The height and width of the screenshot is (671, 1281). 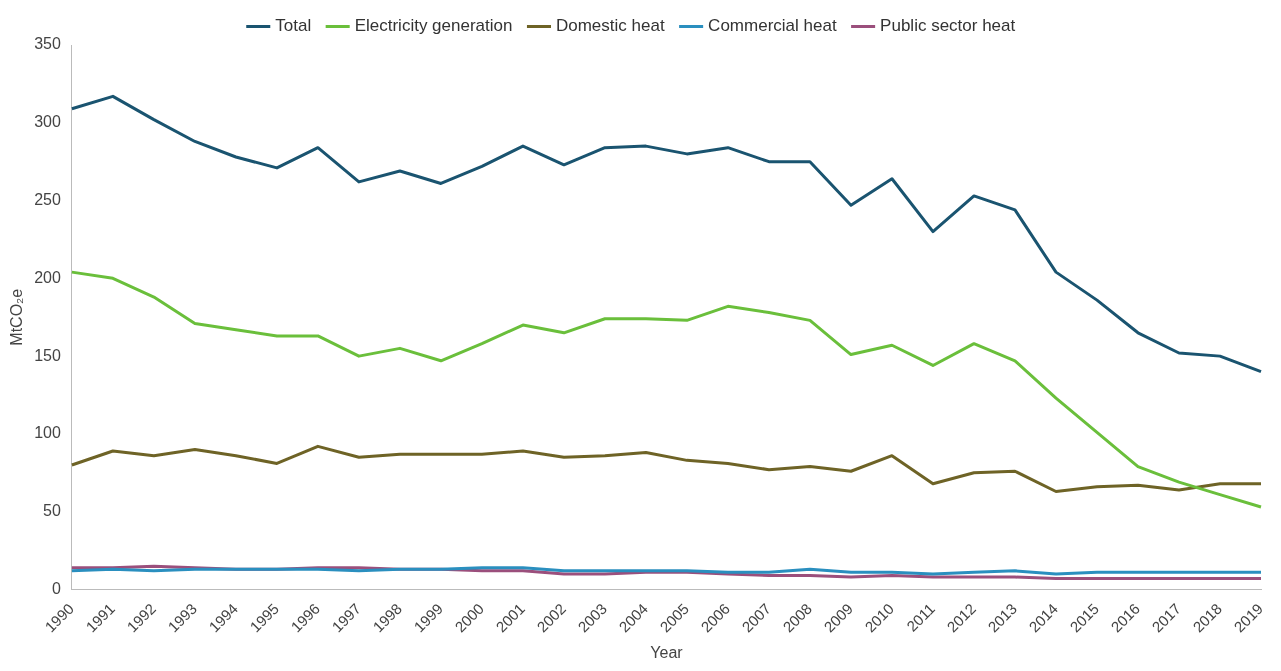 What do you see at coordinates (47, 277) in the screenshot?
I see `y-tick-label: 200` at bounding box center [47, 277].